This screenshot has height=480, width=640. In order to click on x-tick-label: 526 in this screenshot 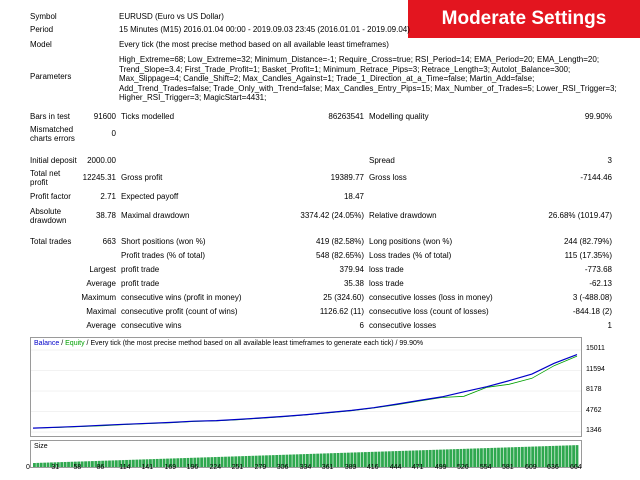, I will do `click(462, 467)`.